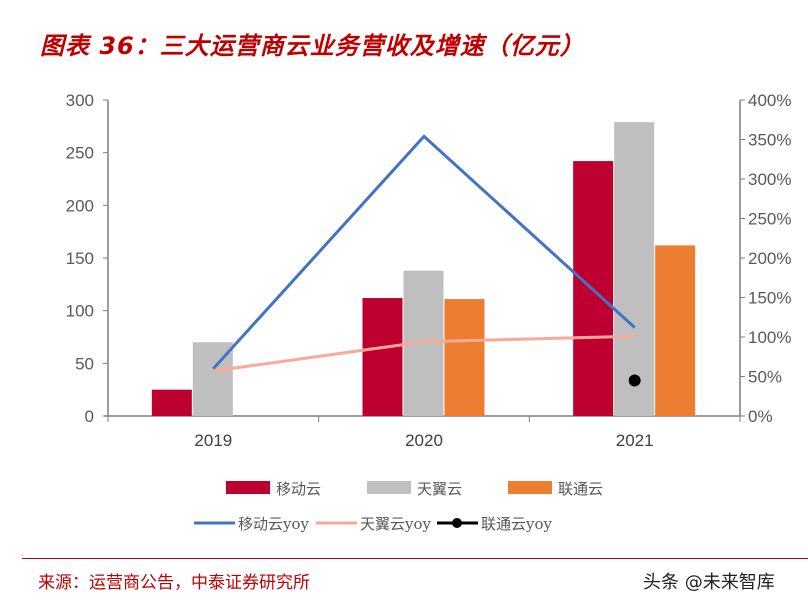 Image resolution: width=808 pixels, height=613 pixels. Describe the element at coordinates (769, 337) in the screenshot. I see `right-tick-label: 100%` at that location.